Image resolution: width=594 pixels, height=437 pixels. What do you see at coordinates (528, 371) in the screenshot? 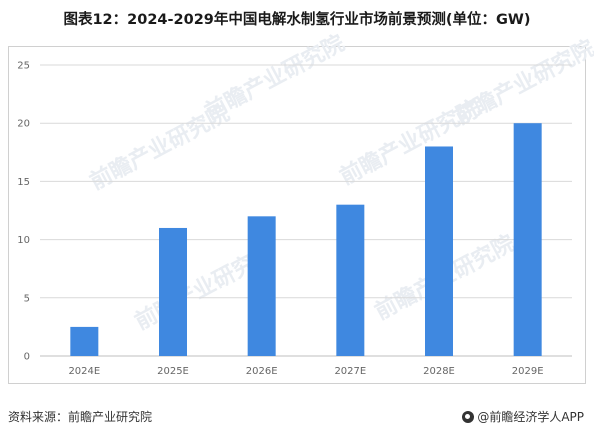
I see `x-tick-label: 2029E` at bounding box center [528, 371].